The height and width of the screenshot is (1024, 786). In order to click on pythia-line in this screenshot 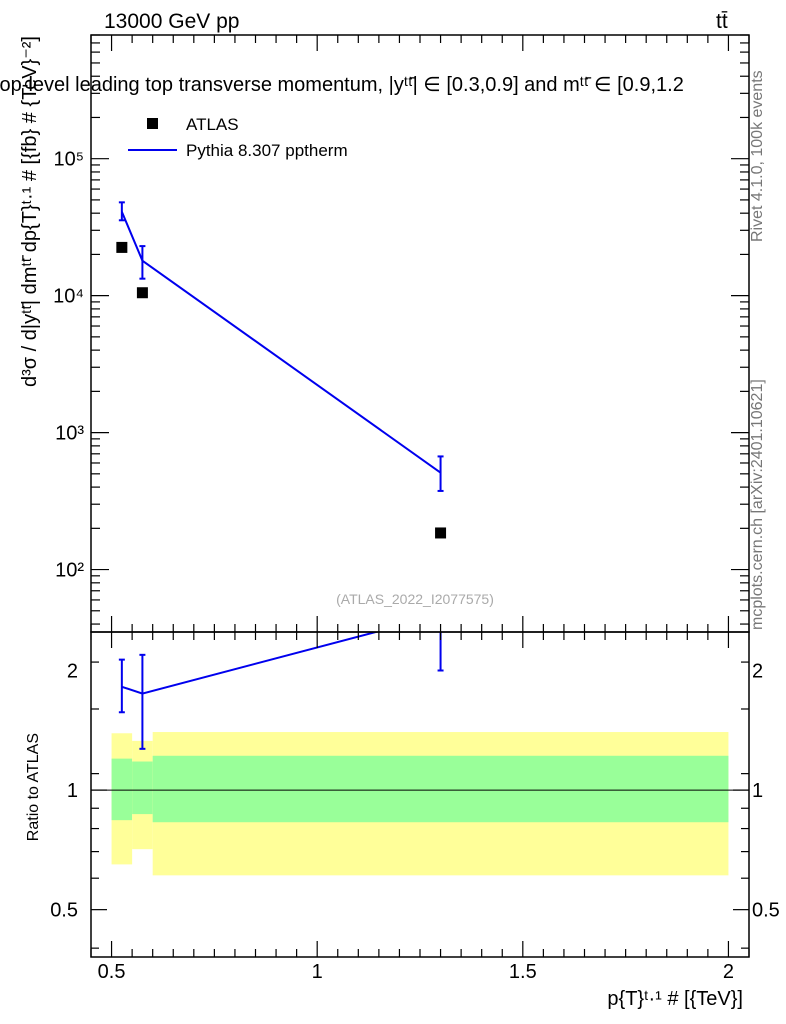, I will do `click(281, 342)`.